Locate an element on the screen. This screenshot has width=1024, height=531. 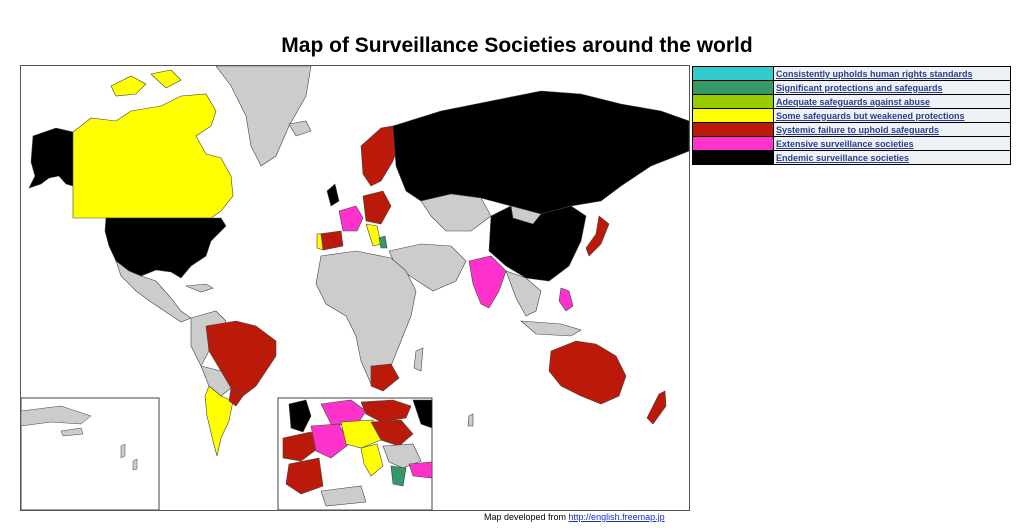
legend-row: Systemic failure to uphold safeguards is located at coordinates (851, 129).